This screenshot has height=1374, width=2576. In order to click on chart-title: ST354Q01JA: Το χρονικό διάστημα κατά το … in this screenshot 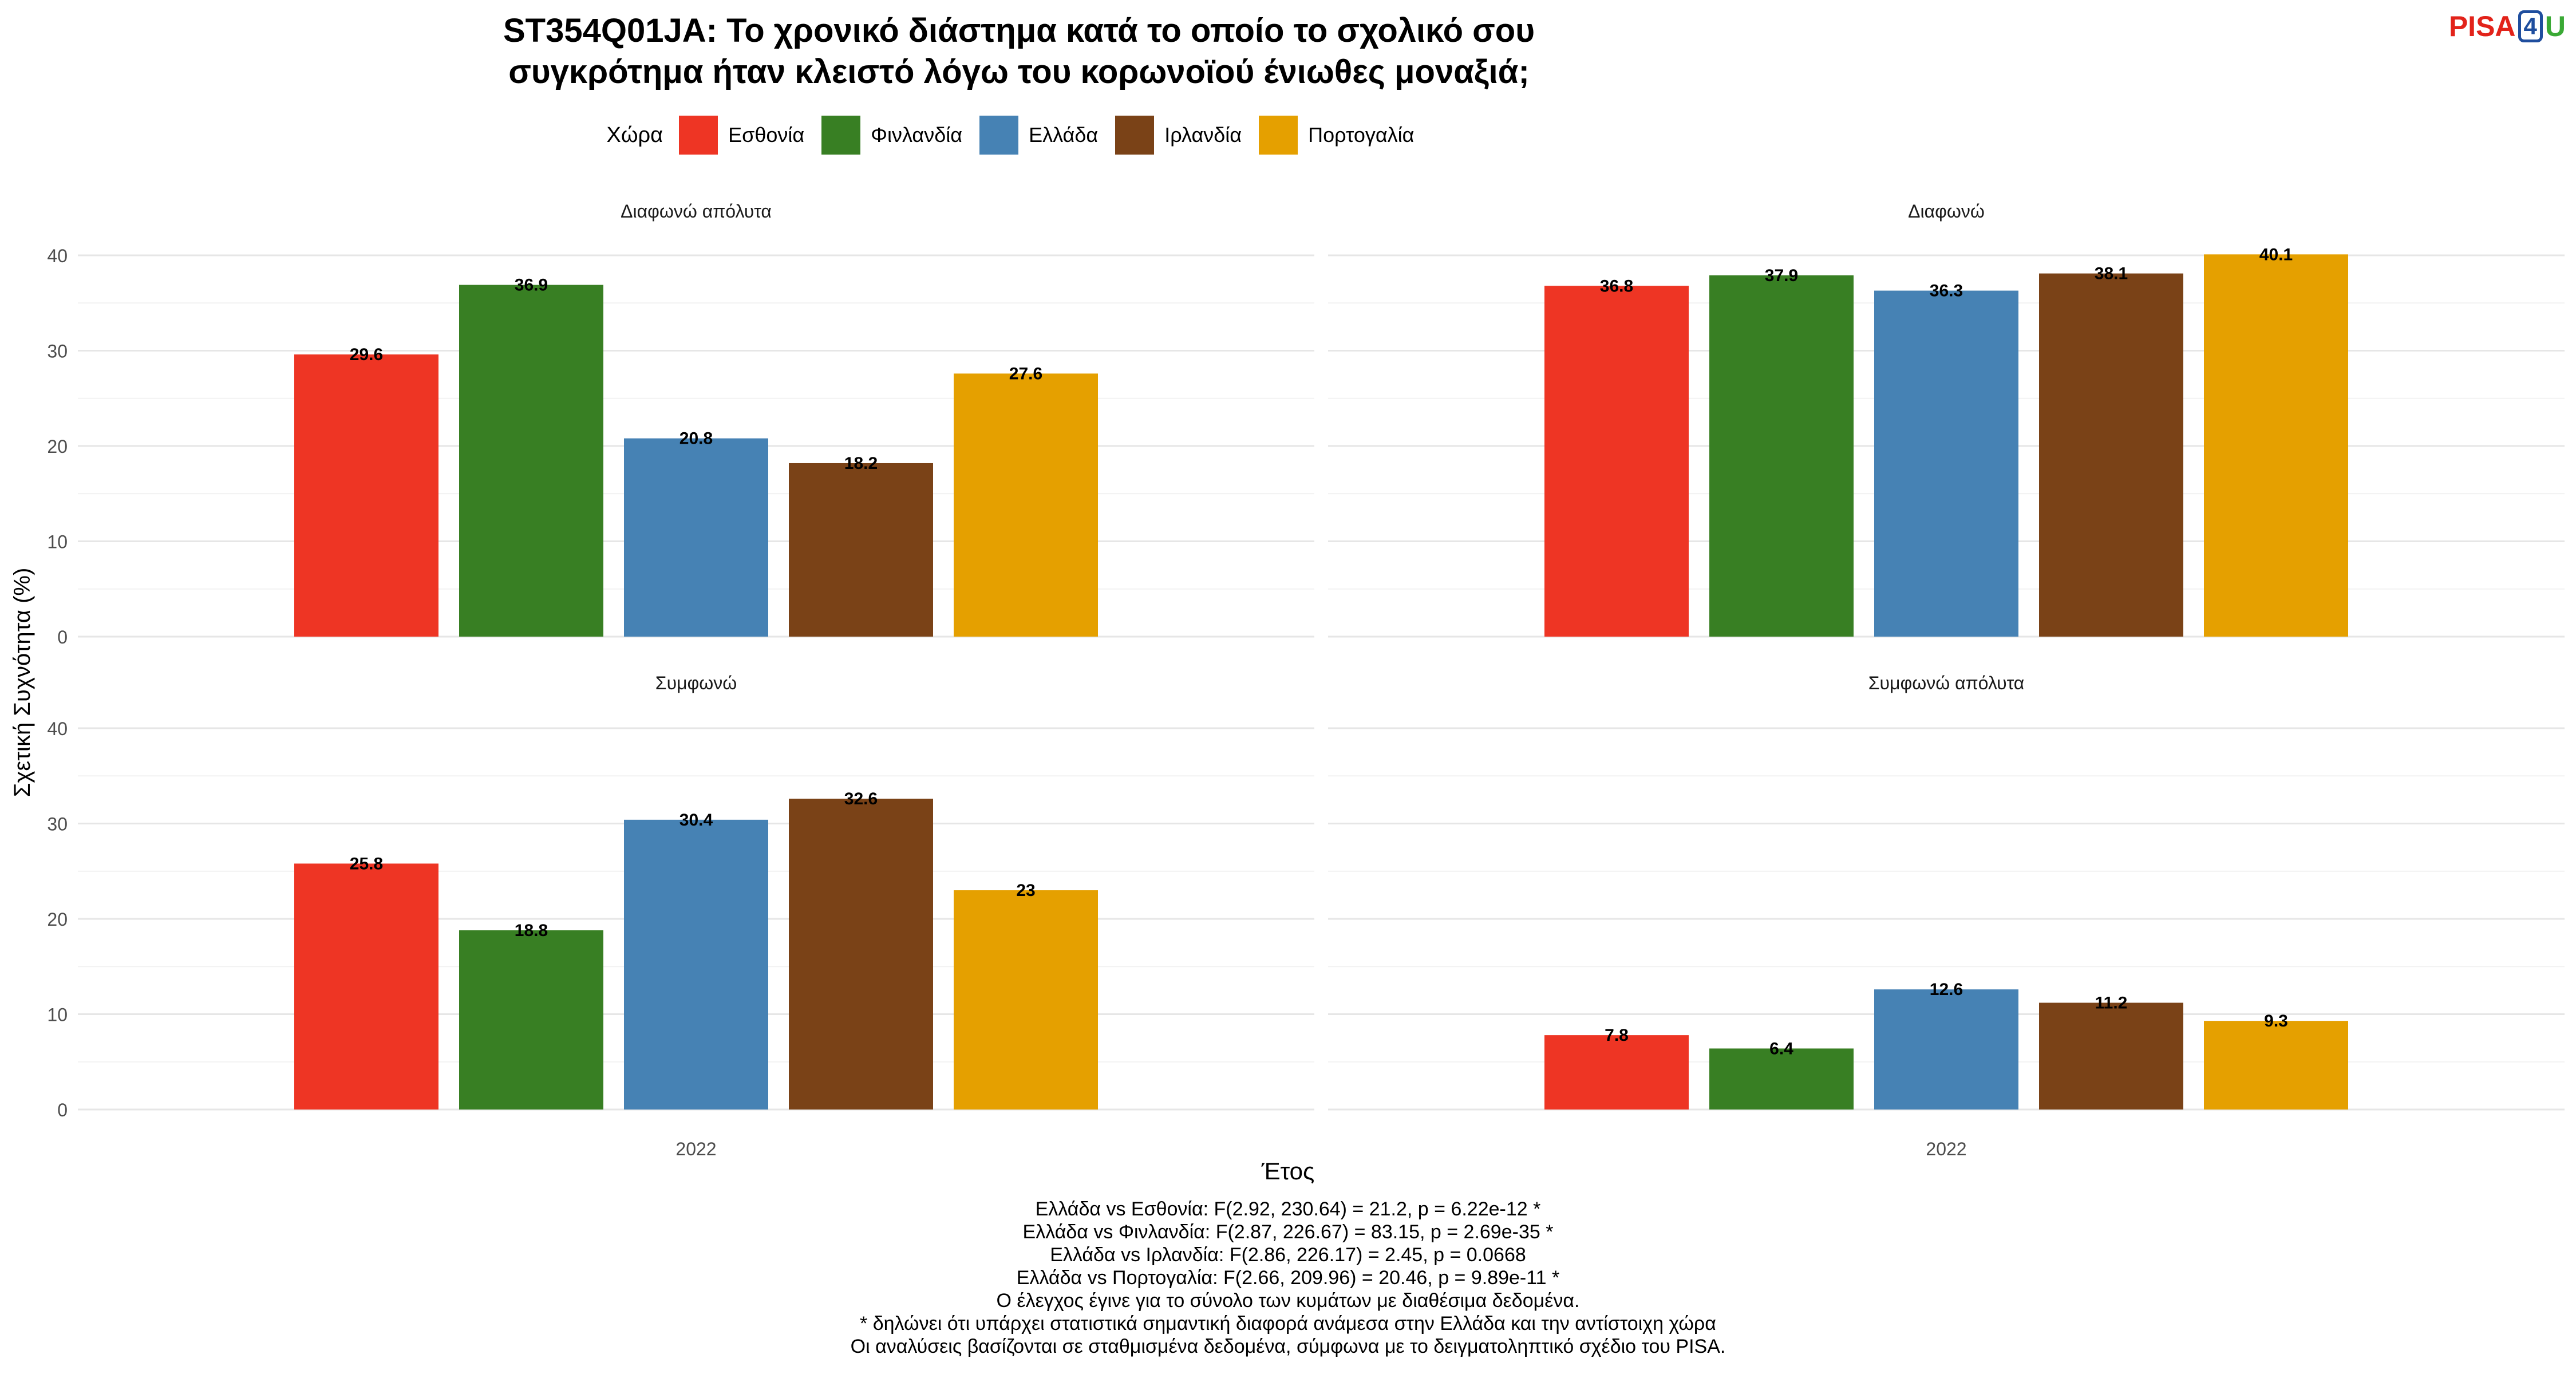, I will do `click(1019, 51)`.